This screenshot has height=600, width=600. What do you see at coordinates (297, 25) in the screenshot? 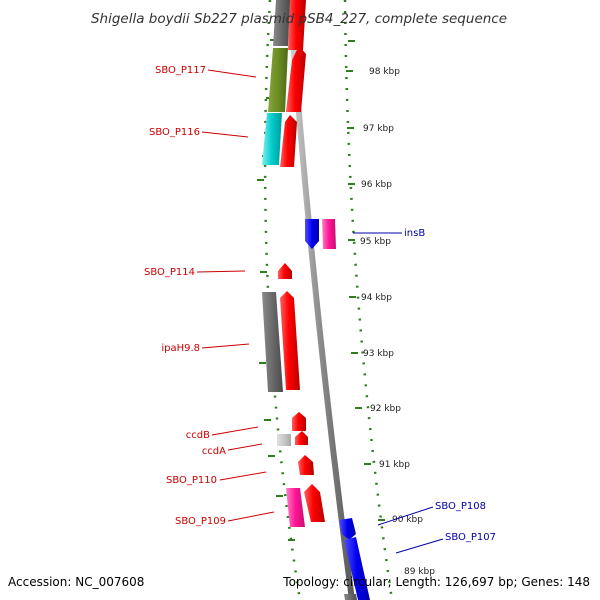
I see `feature-forward-top` at bounding box center [297, 25].